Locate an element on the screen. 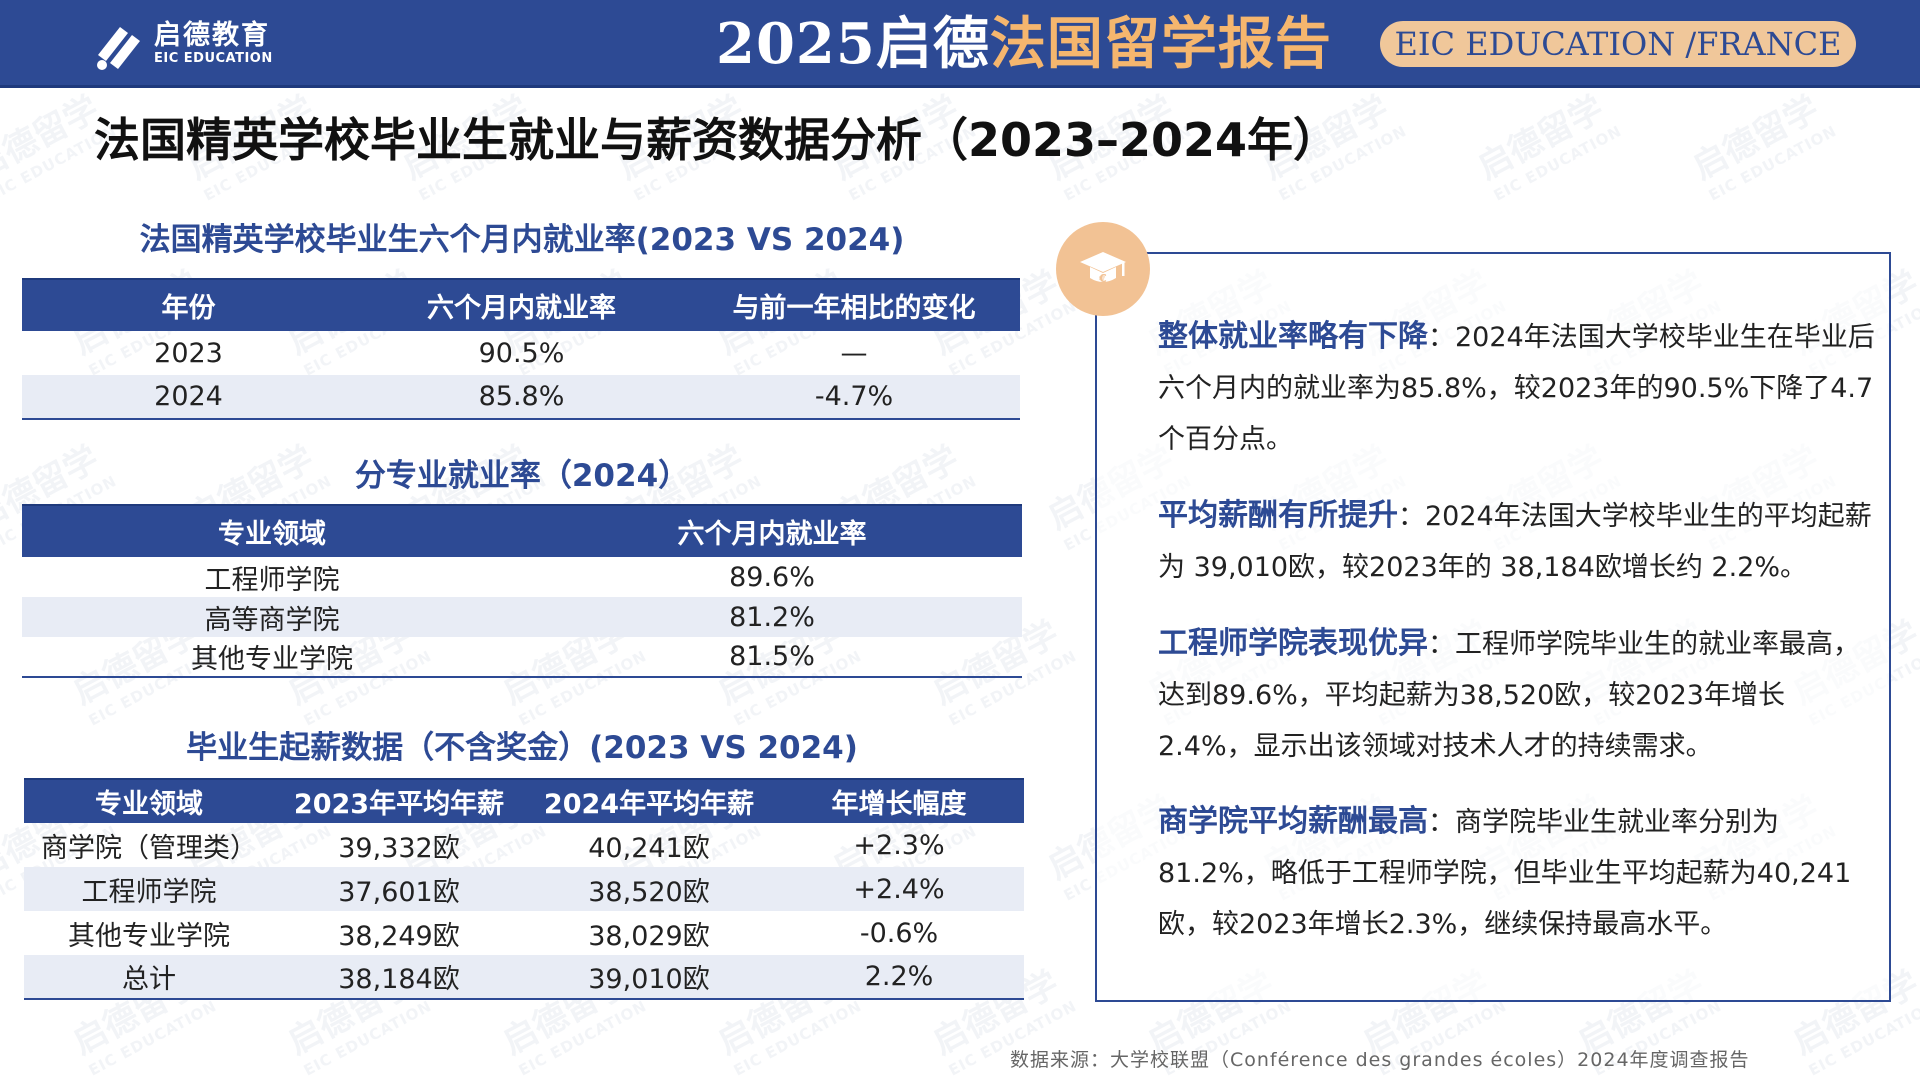 This screenshot has width=1920, height=1080. logo-en-text: EIC EDUCATION is located at coordinates (213, 58).